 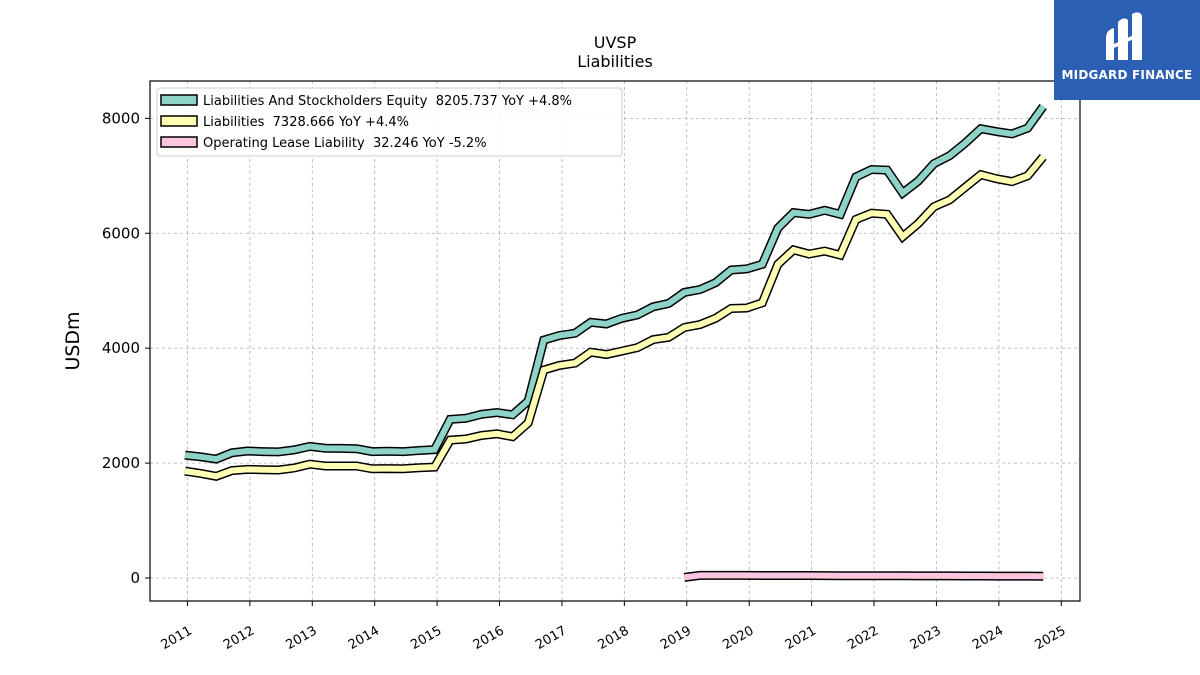 What do you see at coordinates (863, 638) in the screenshot?
I see `x-tick-label: 2022` at bounding box center [863, 638].